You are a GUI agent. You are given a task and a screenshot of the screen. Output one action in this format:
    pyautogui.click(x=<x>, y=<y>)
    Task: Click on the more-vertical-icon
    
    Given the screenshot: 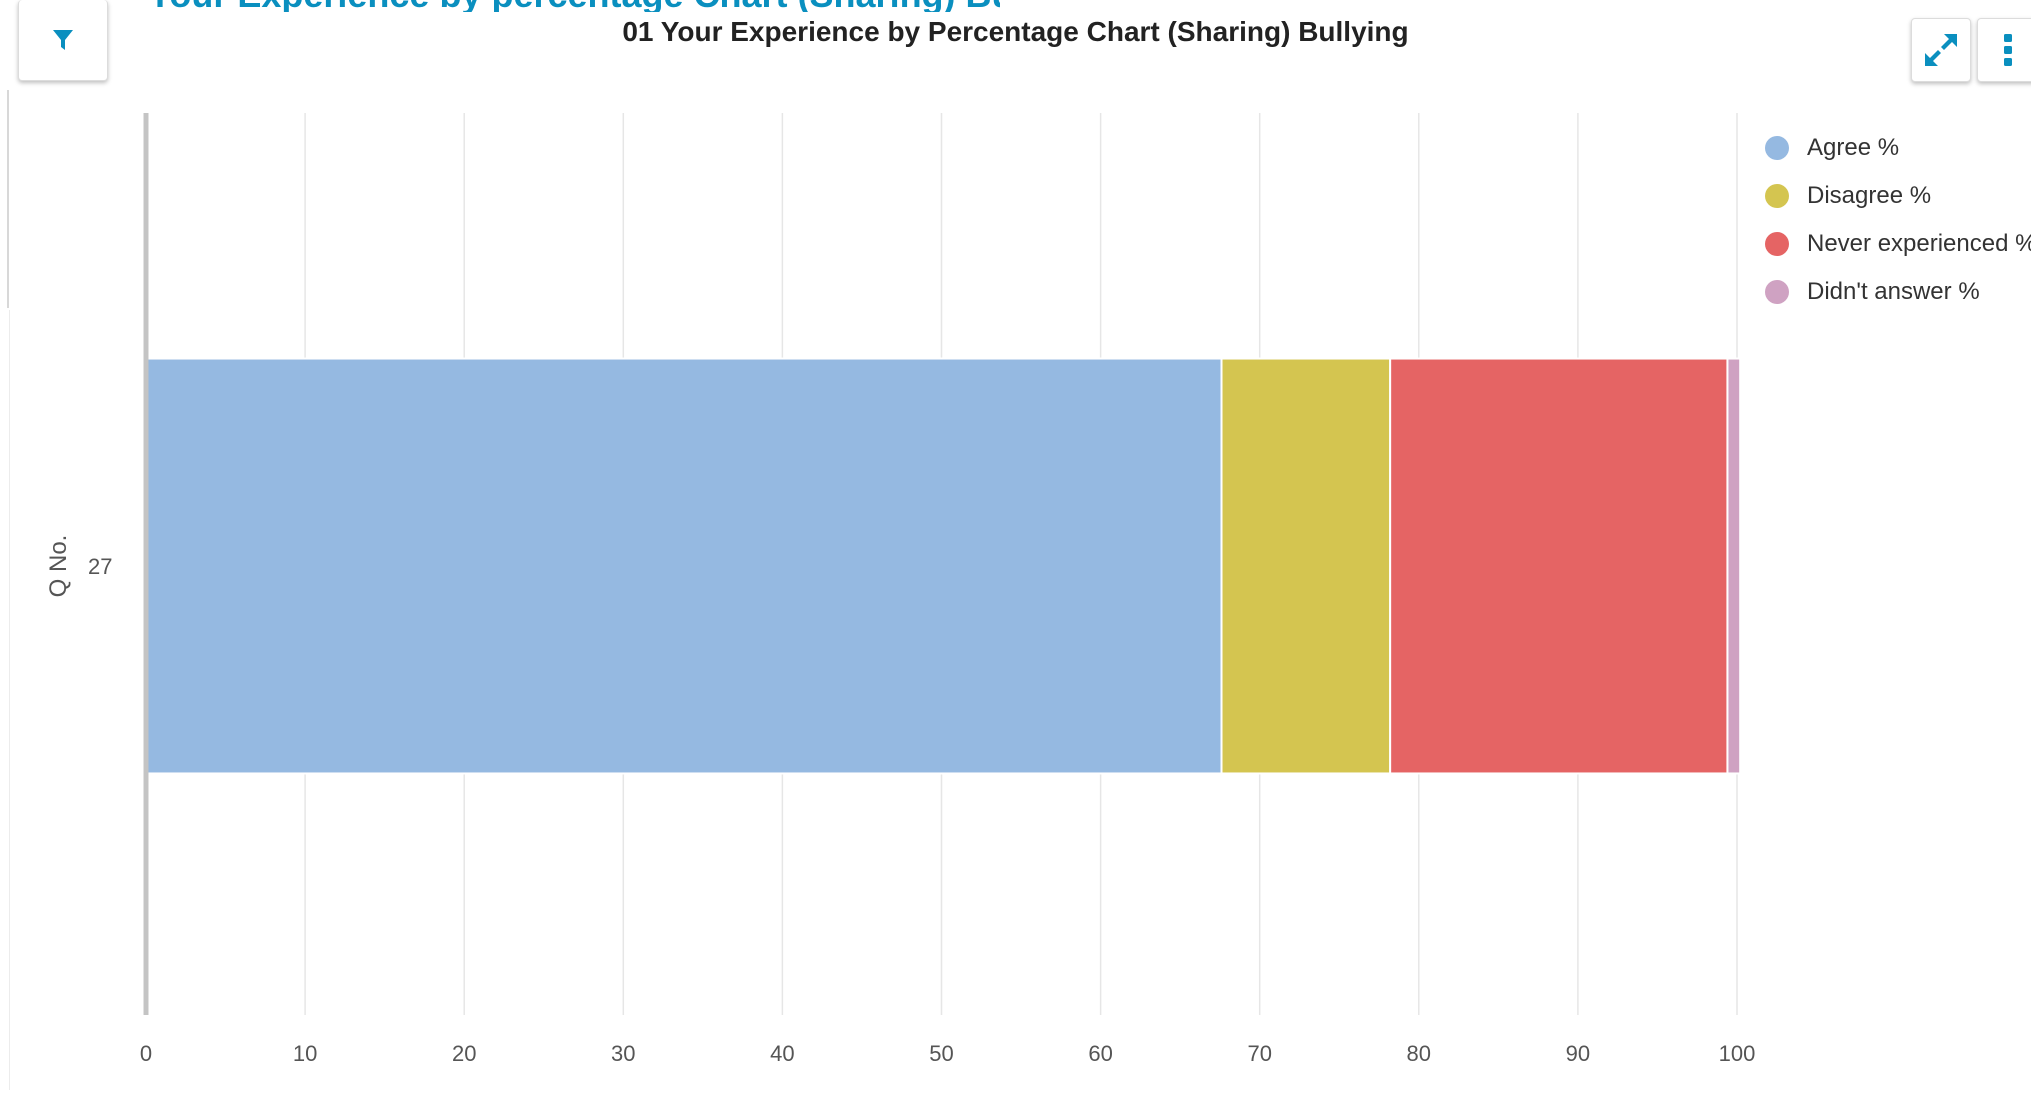 What is the action you would take?
    pyautogui.click(x=2008, y=50)
    